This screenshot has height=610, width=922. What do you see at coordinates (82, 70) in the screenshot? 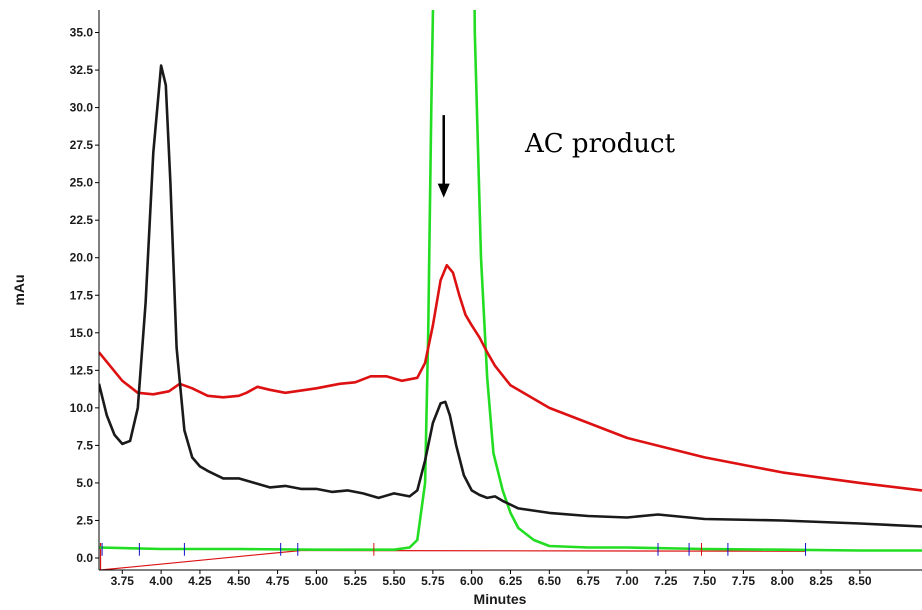
I see `y-tick-label: 32.5` at bounding box center [82, 70].